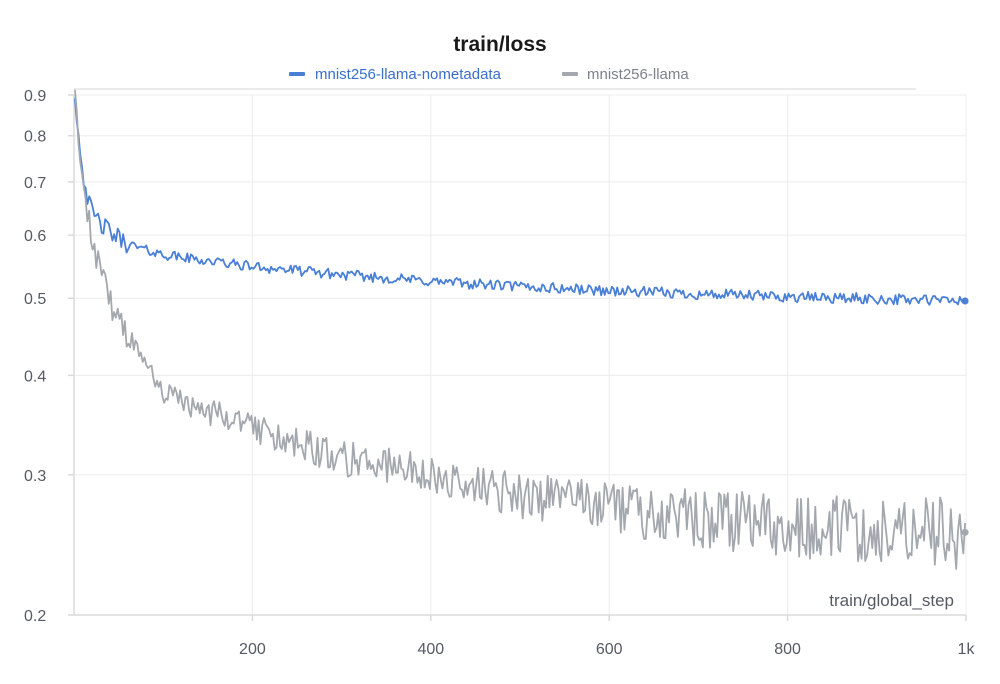 The image size is (1000, 684). What do you see at coordinates (252, 649) in the screenshot?
I see `x-tick-label: 200` at bounding box center [252, 649].